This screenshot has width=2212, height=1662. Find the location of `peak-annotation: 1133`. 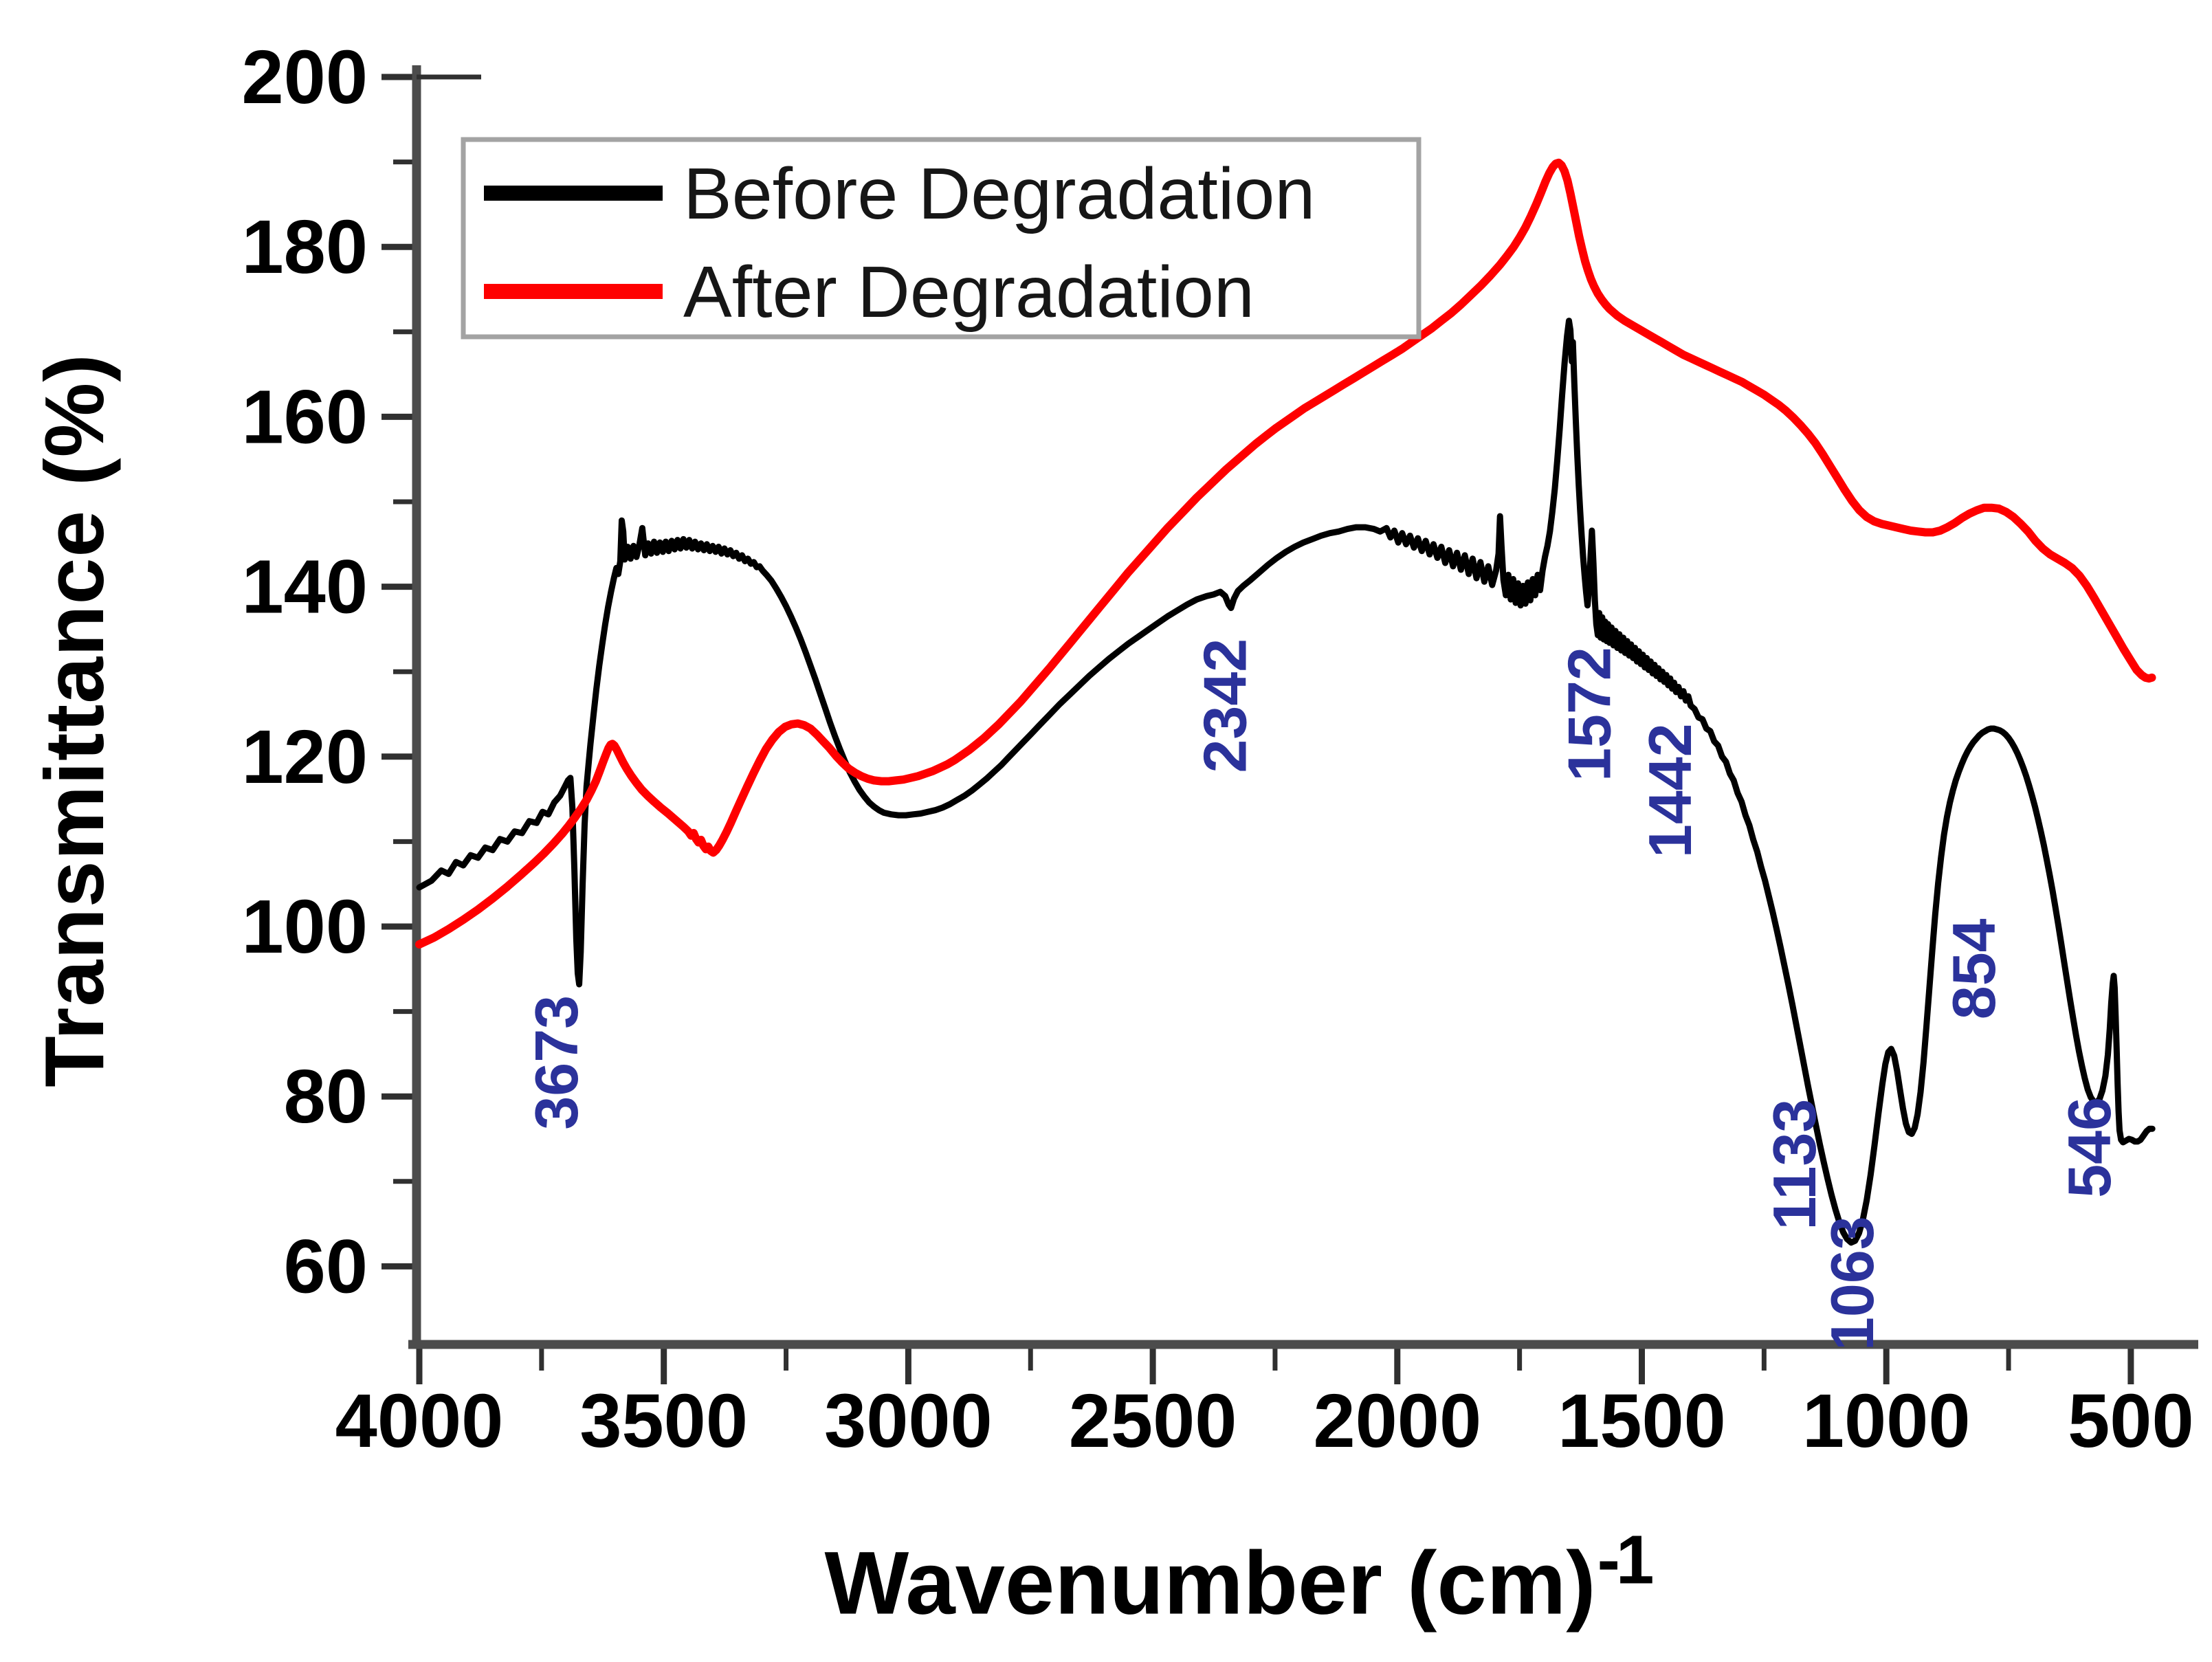

peak-annotation: 1133 is located at coordinates (1794, 1165).